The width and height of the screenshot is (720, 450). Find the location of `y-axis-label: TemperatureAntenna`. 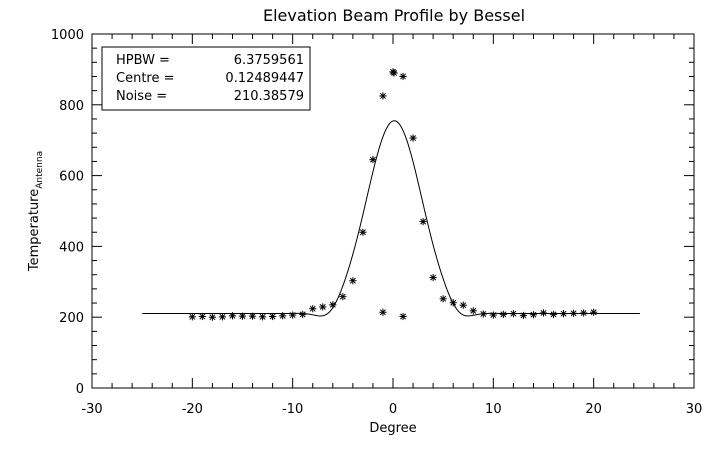

y-axis-label: TemperatureAntenna is located at coordinates (36, 211).